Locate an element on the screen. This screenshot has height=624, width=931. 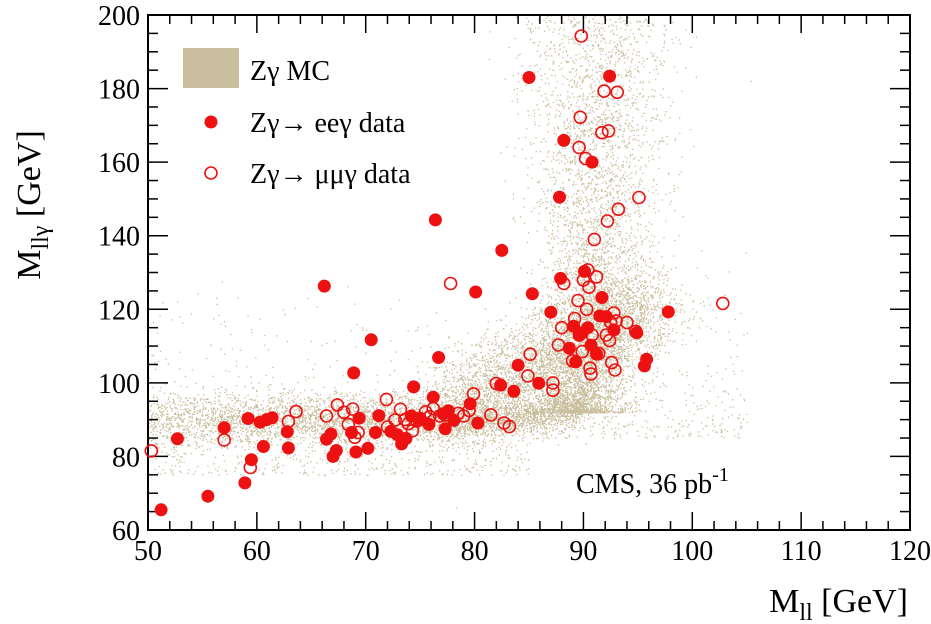
x-tick-label: 100 is located at coordinates (692, 551).